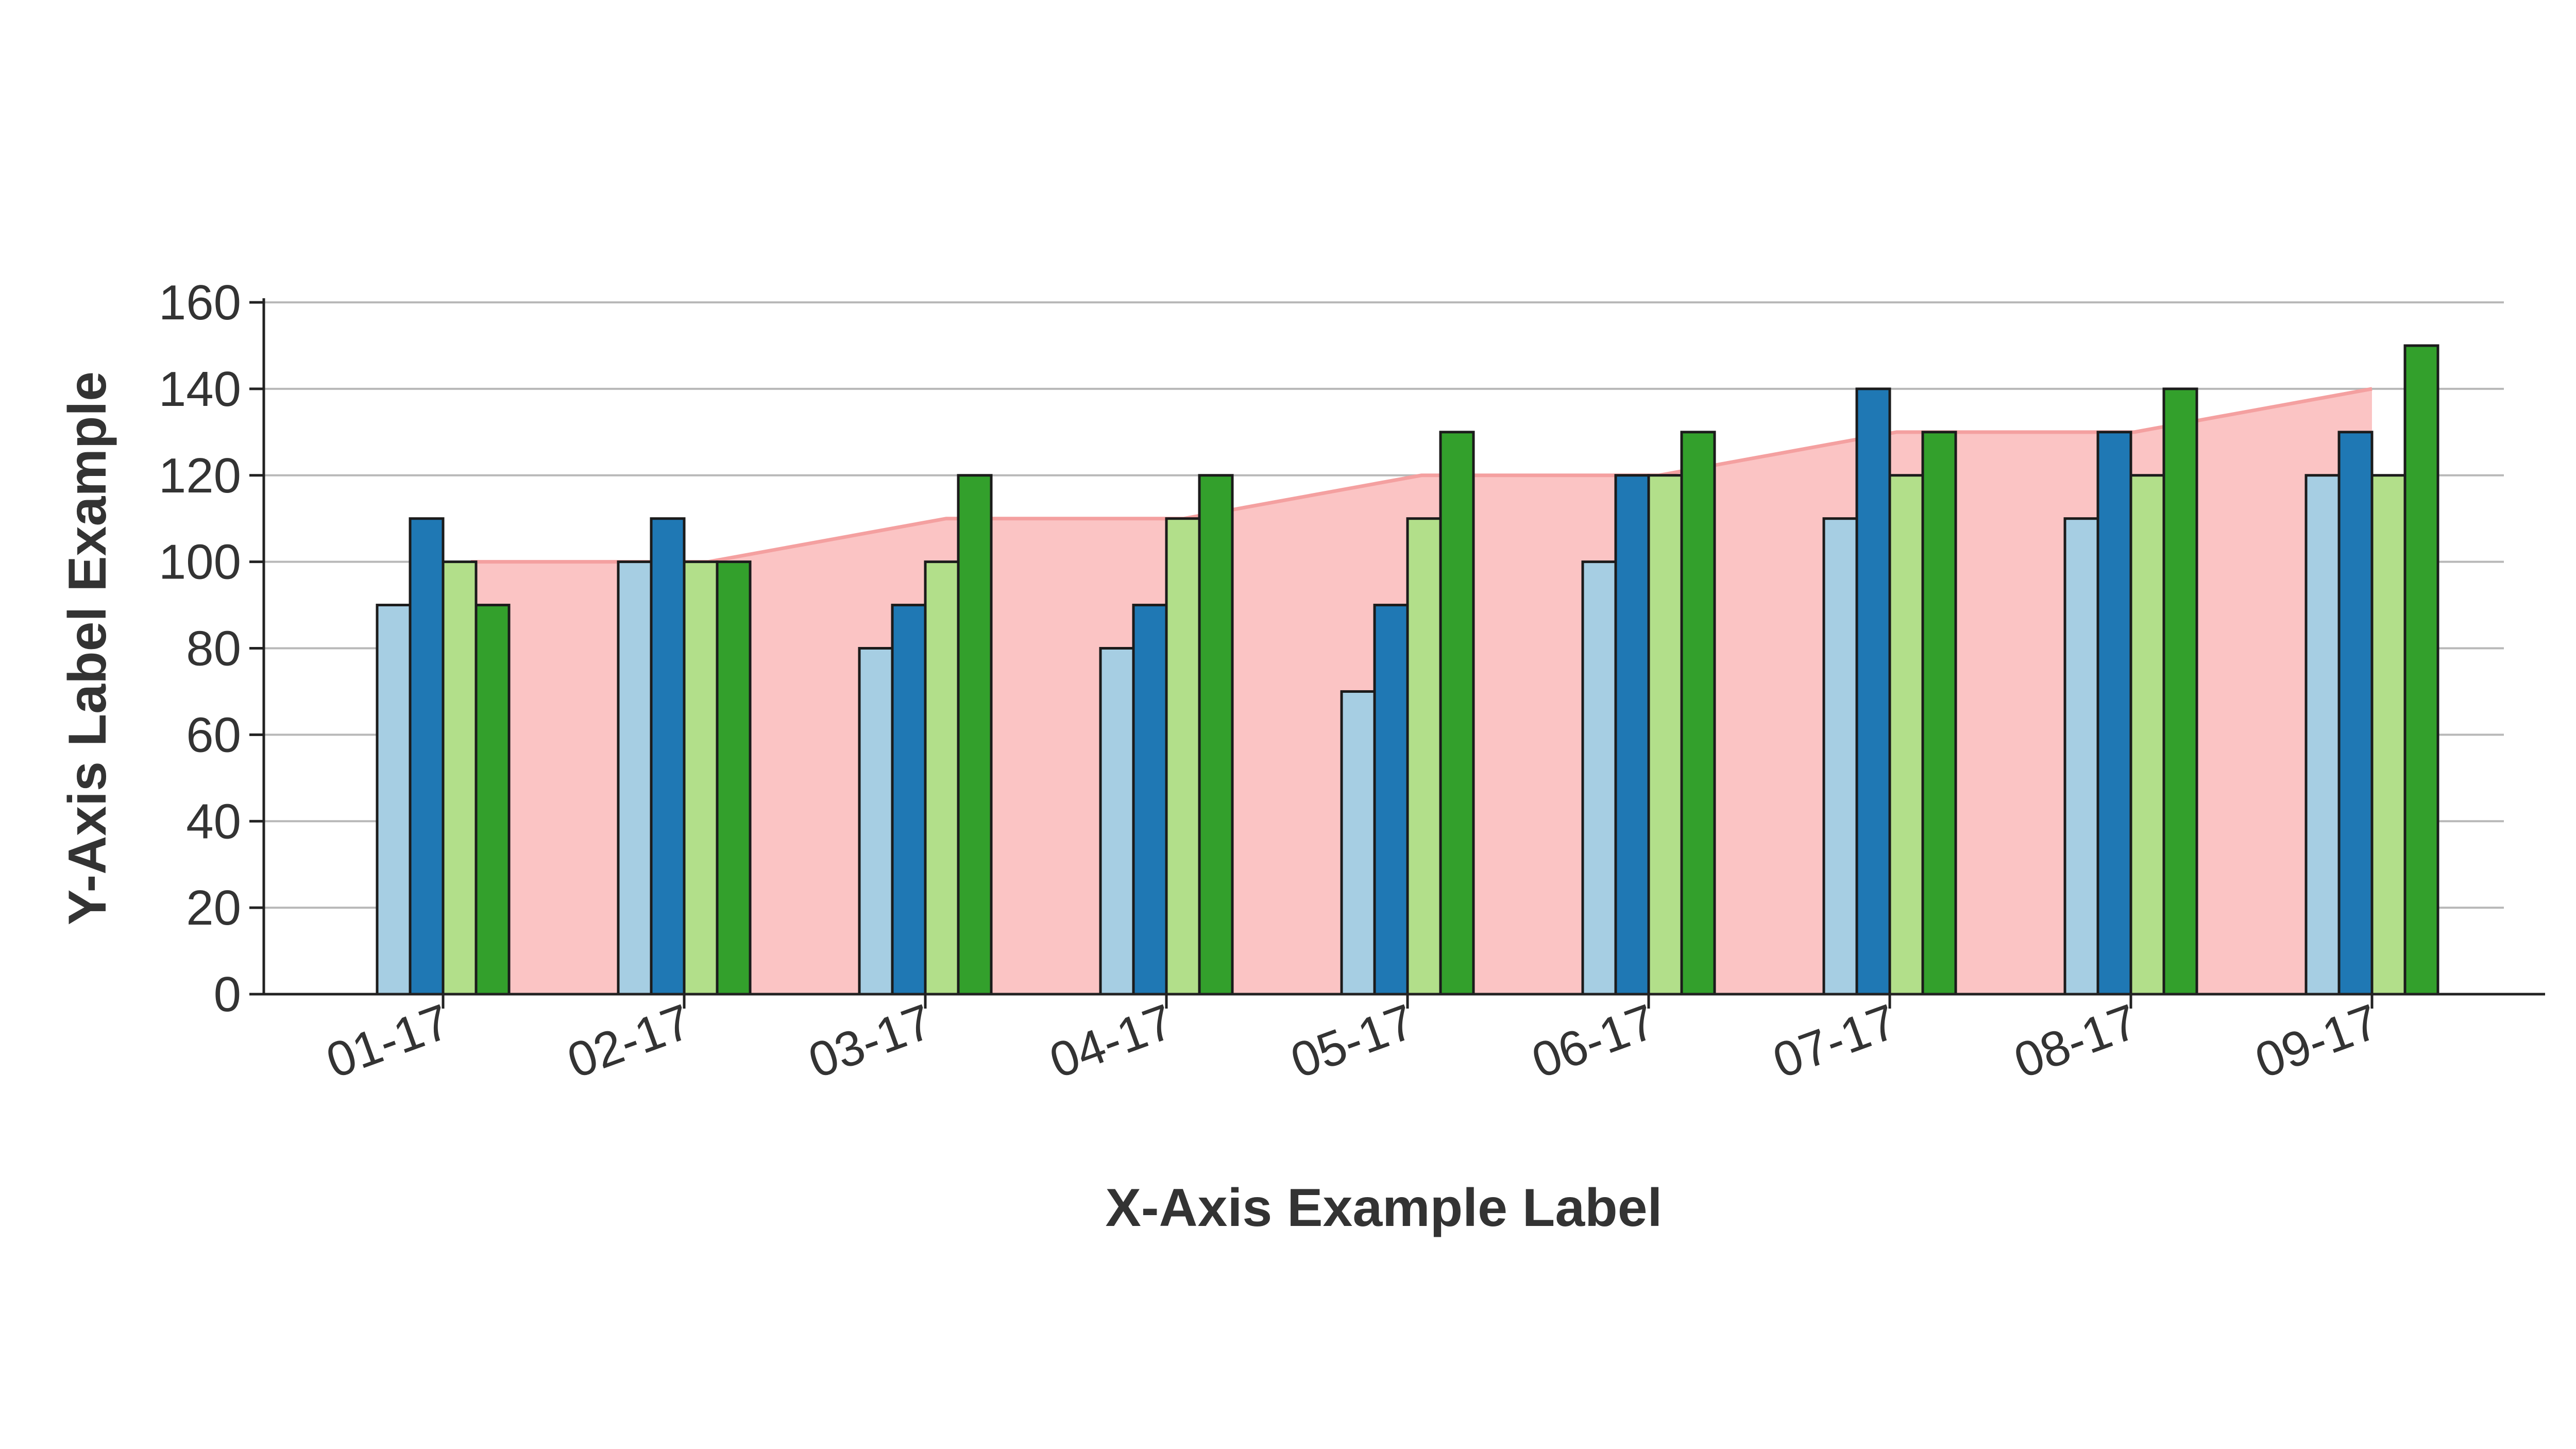 This screenshot has height=1449, width=2576. Describe the element at coordinates (200, 563) in the screenshot. I see `y-tick-label: 100` at that location.